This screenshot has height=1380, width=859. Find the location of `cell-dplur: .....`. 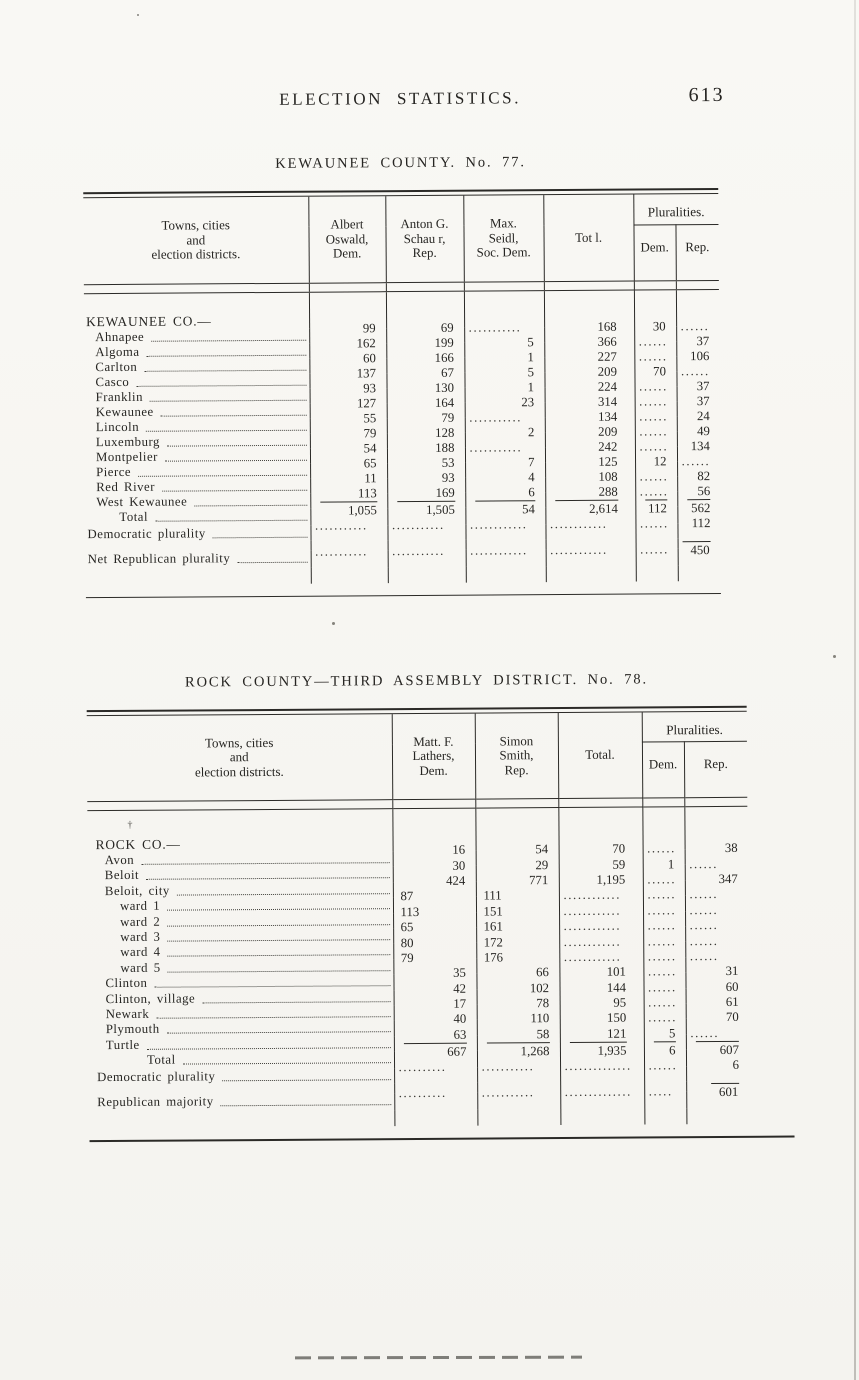

cell-dplur: ..... is located at coordinates (665, 1092).